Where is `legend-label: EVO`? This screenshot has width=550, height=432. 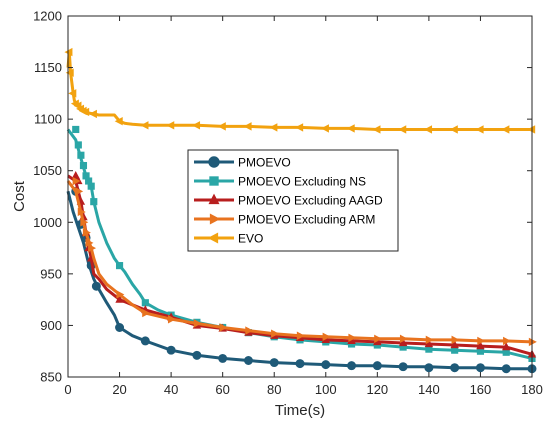
legend-label: EVO is located at coordinates (250, 239).